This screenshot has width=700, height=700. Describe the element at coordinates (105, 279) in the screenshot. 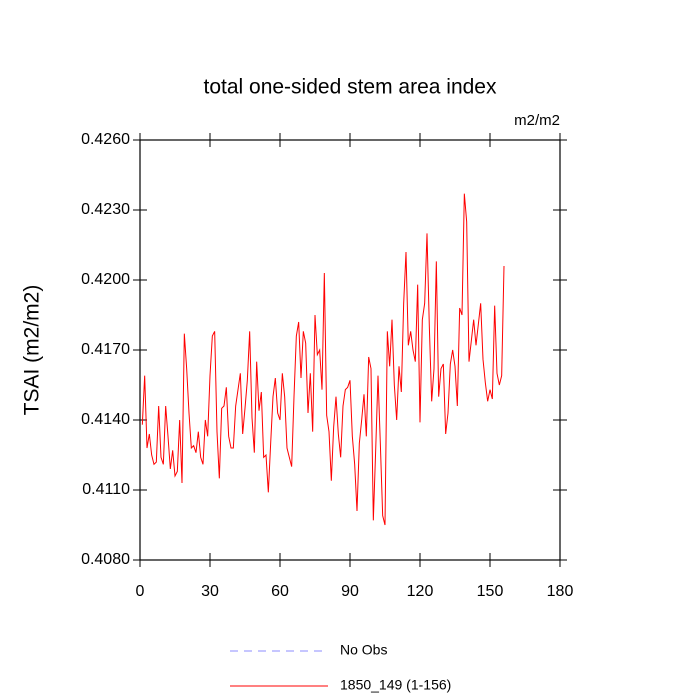

I see `y-tick-label: 0.4200` at that location.